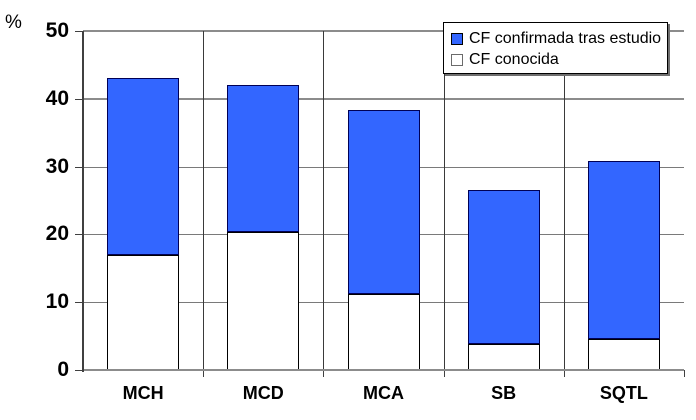 The width and height of the screenshot is (696, 420). I want to click on x-category-label-MCA: MCA, so click(383, 393).